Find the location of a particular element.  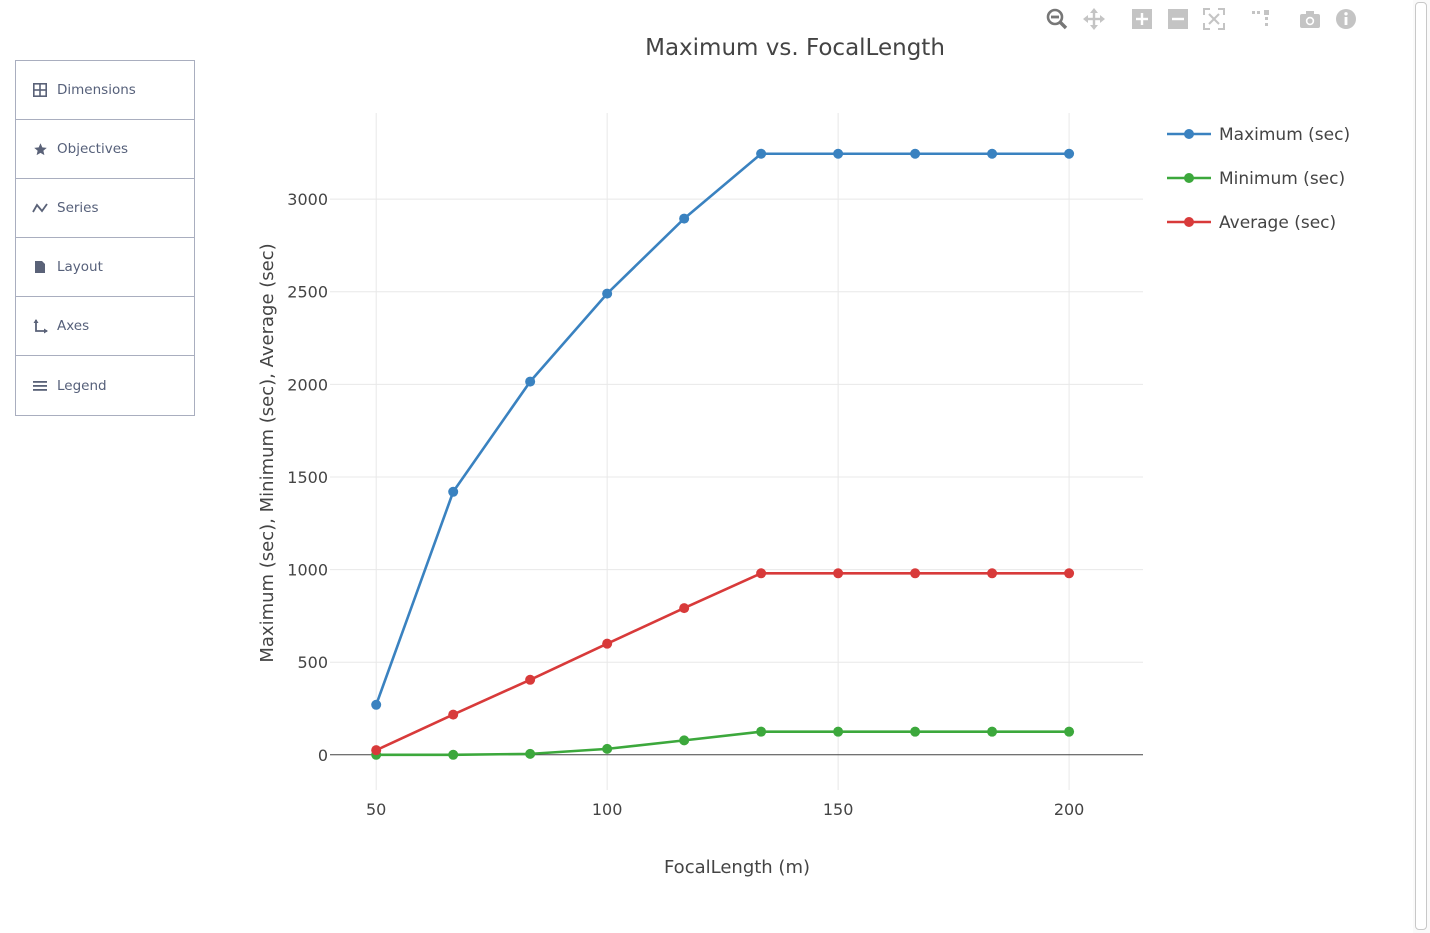

zoom-in-icon is located at coordinates (1142, 19).